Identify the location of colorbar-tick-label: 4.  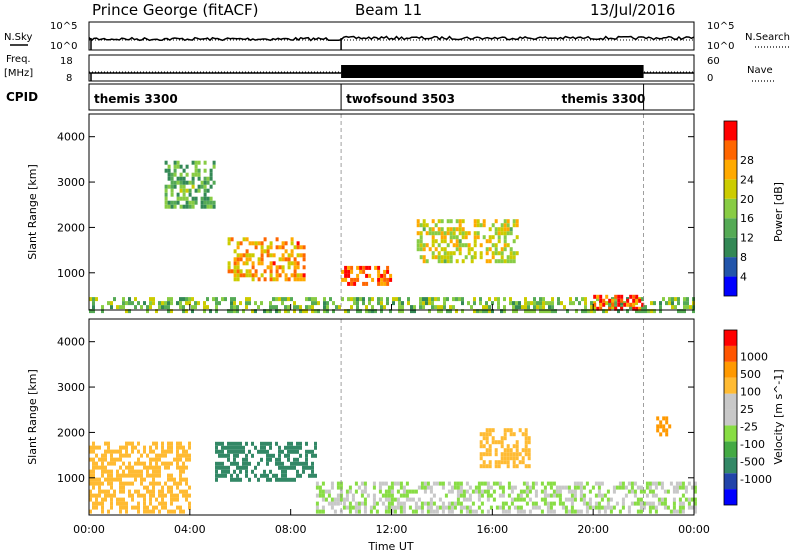
(743, 277).